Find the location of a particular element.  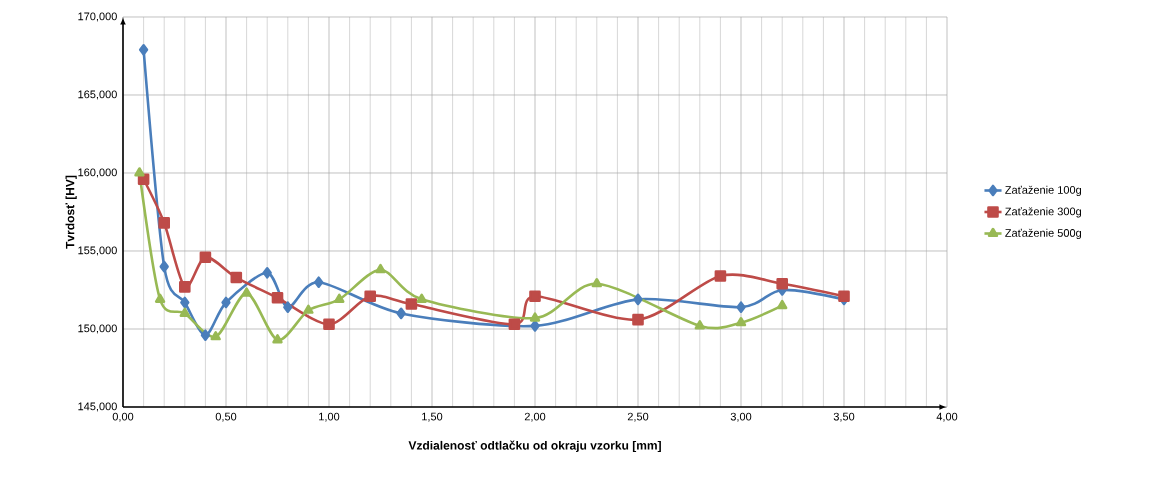

y-tick-label: 170,000 is located at coordinates (97, 17).